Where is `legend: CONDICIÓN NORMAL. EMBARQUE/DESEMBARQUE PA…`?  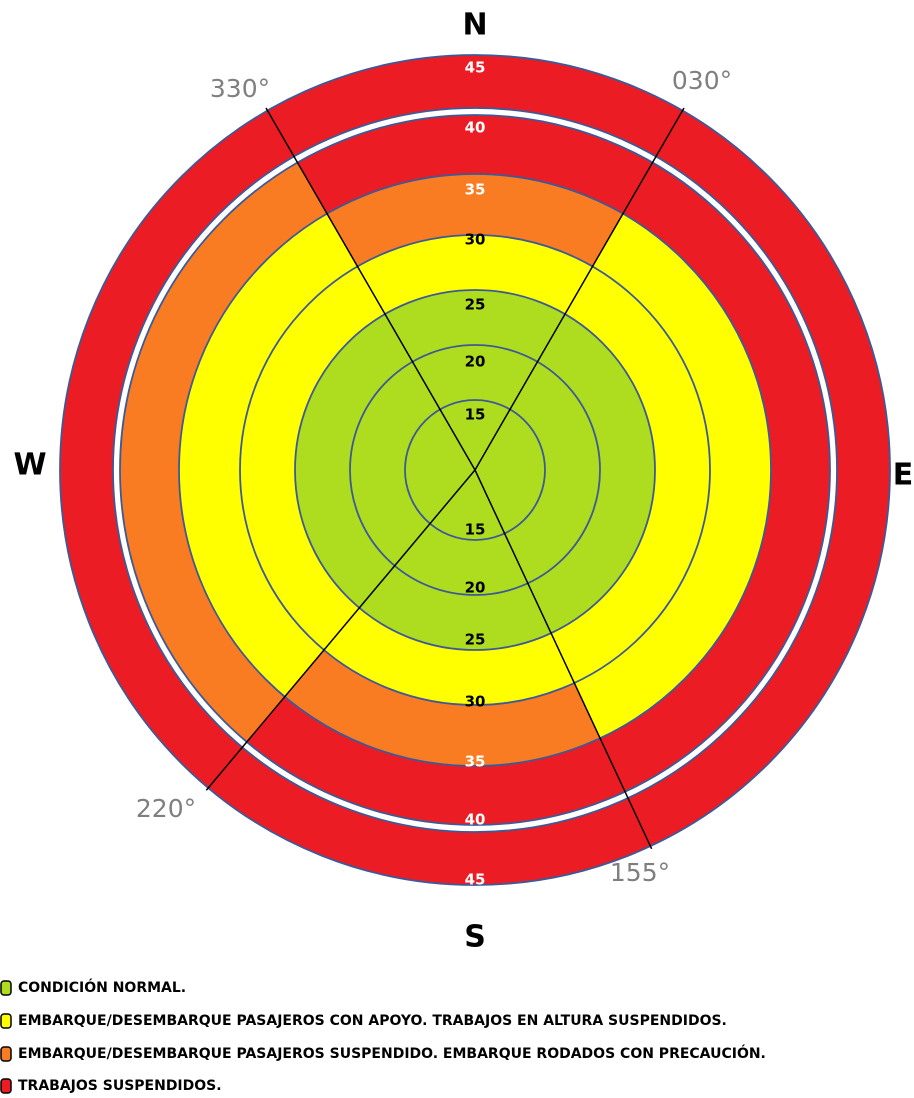
legend: CONDICIÓN NORMAL. EMBARQUE/DESEMBARQUE PA… is located at coordinates (383, 1036).